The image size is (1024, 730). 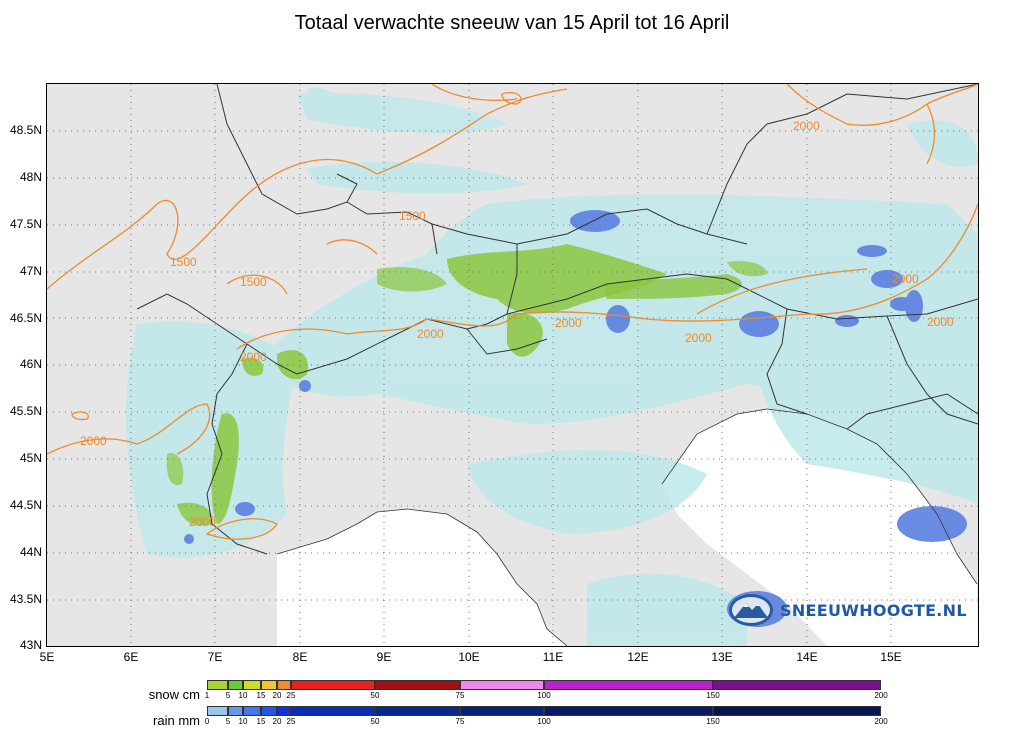 I want to click on lon-label: 8E, so click(x=300, y=657).